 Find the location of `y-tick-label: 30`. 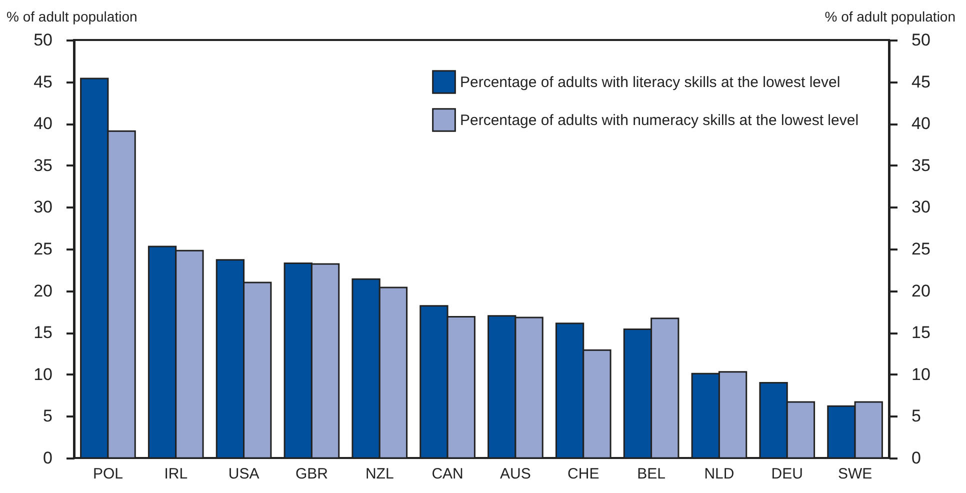

y-tick-label: 30 is located at coordinates (43, 207).